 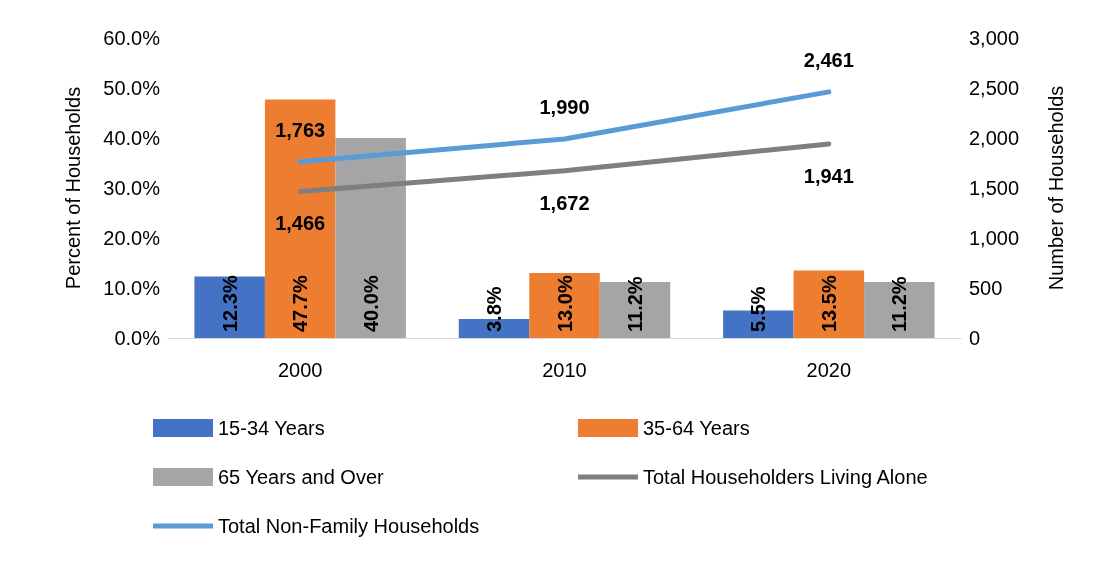 What do you see at coordinates (829, 370) in the screenshot?
I see `x-tick-label: 2020` at bounding box center [829, 370].